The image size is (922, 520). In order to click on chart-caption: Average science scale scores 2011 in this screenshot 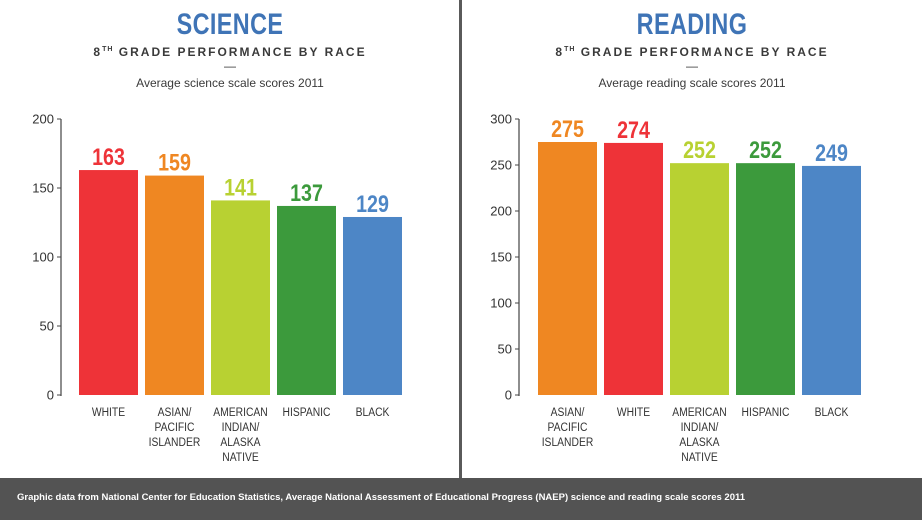, I will do `click(230, 83)`.